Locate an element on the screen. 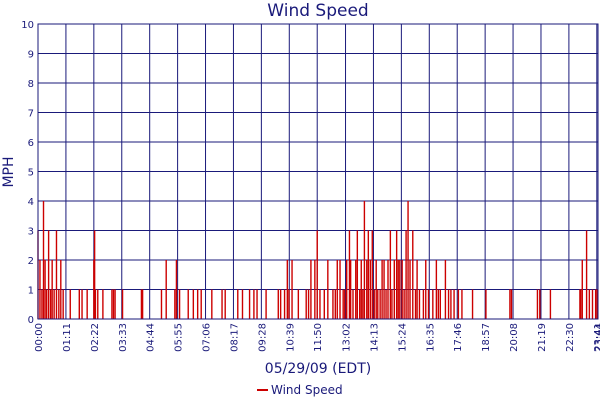  legend: Wind Speed is located at coordinates (300, 390).